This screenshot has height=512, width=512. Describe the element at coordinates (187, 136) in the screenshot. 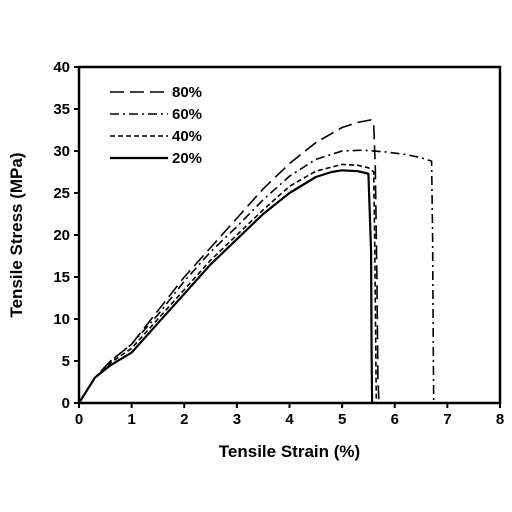

I see `legend-label-3: 40%` at that location.